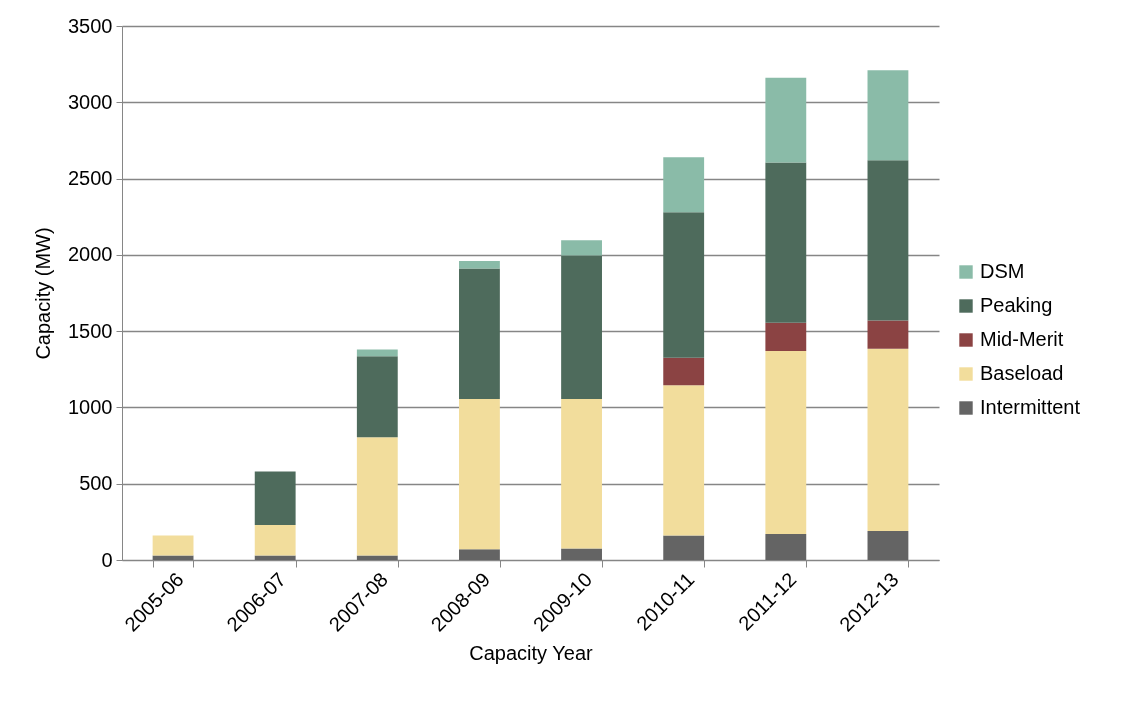 This screenshot has width=1145, height=704. Describe the element at coordinates (96, 483) in the screenshot. I see `y-tick-label: 500` at that location.